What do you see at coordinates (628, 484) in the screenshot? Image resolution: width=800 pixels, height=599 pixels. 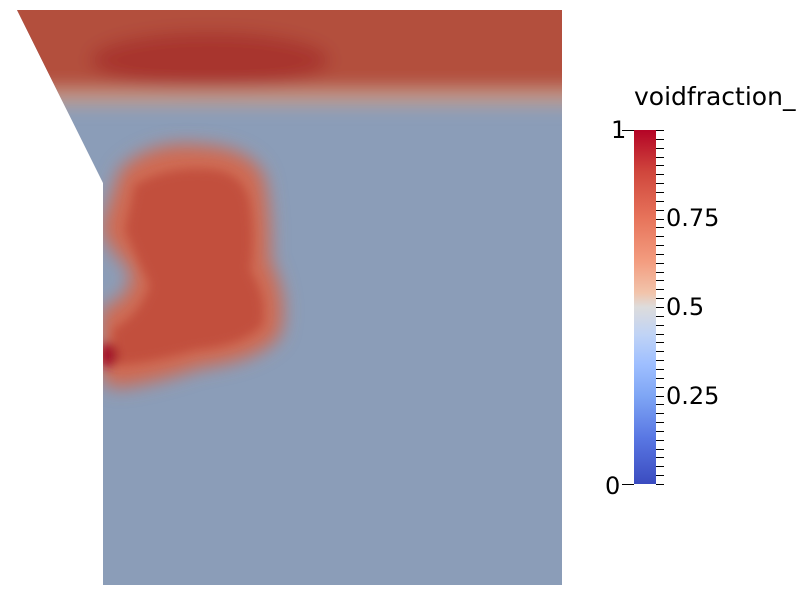 I see `colorbar-min-mark` at bounding box center [628, 484].